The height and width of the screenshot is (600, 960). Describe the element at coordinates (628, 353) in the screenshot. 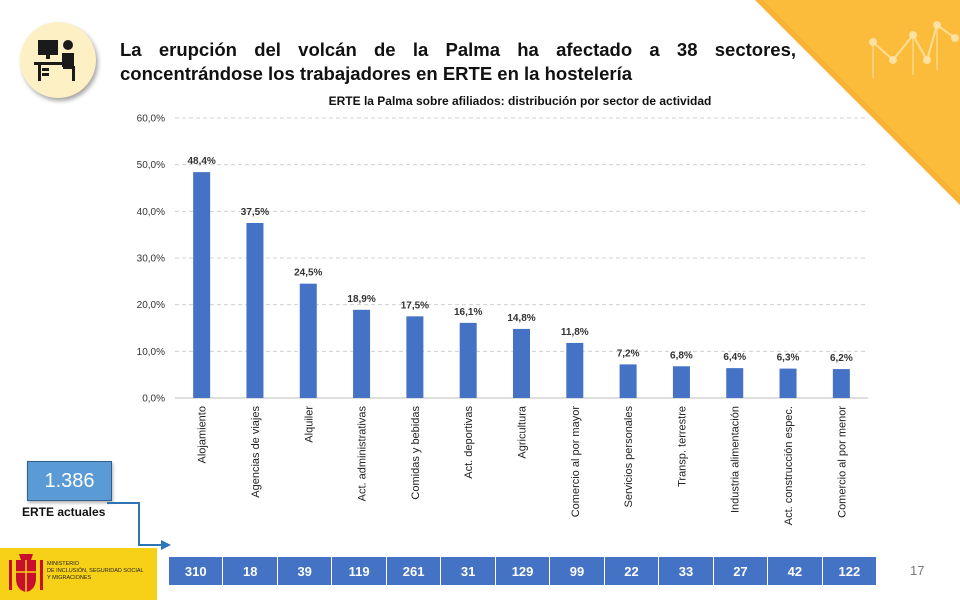

I see `data-label: 7,2%` at that location.